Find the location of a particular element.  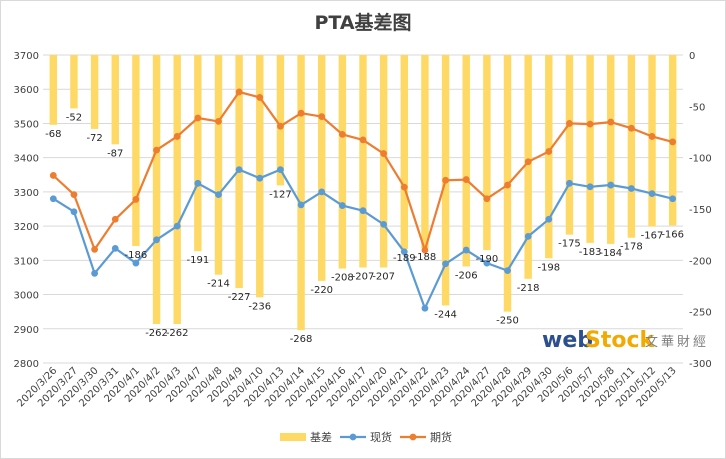

legend: 基差 现货 期货 is located at coordinates (366, 437).